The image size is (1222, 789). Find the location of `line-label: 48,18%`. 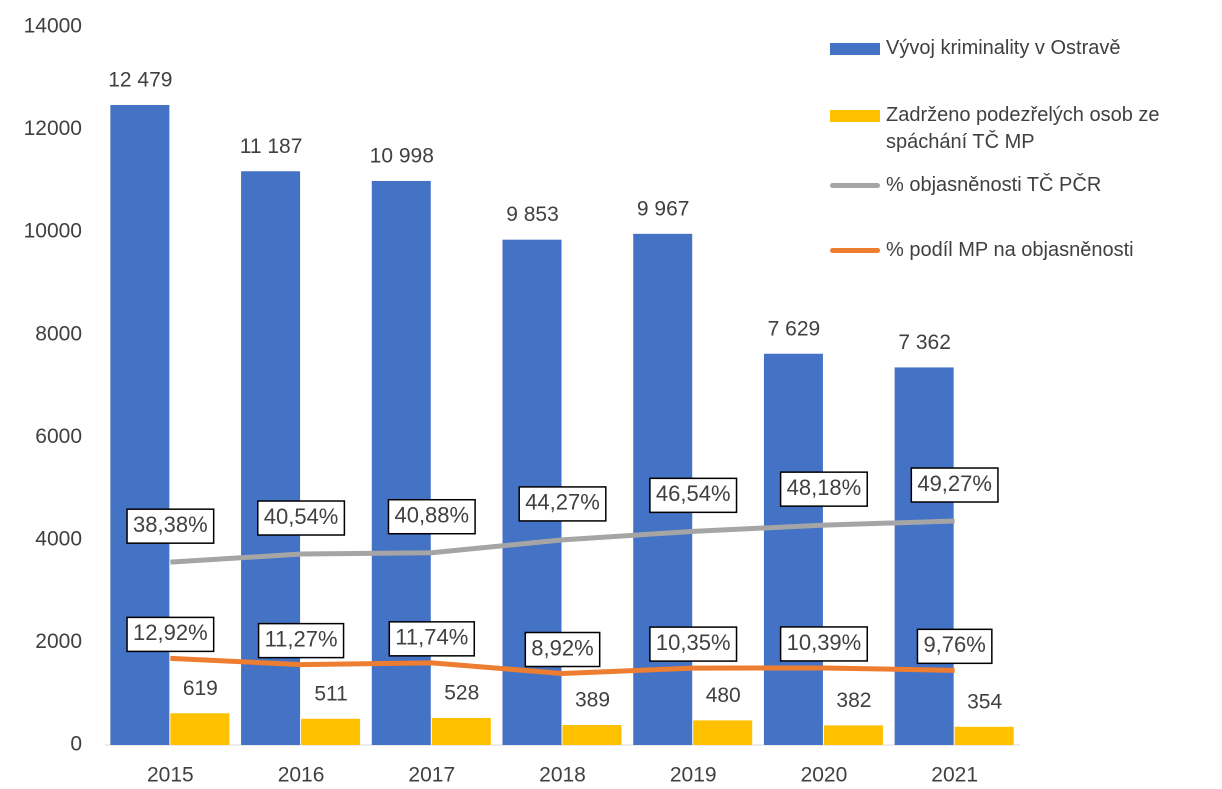

line-label: 48,18% is located at coordinates (823, 489).